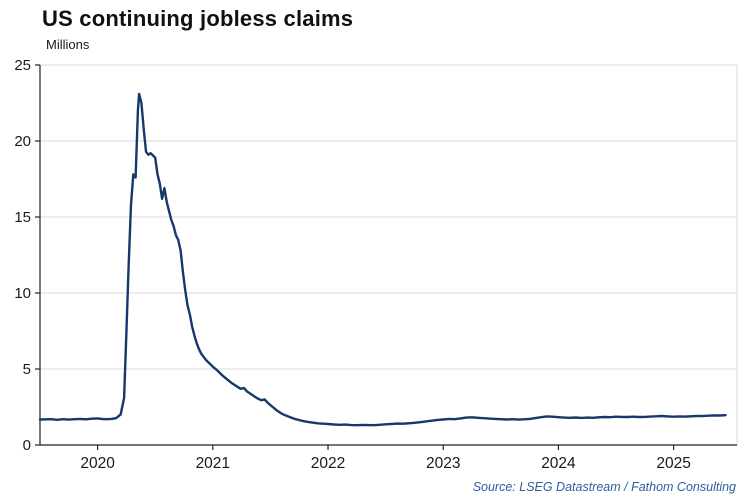 The height and width of the screenshot is (500, 750). Describe the element at coordinates (22, 65) in the screenshot. I see `y-axis-tick-label: 25` at that location.